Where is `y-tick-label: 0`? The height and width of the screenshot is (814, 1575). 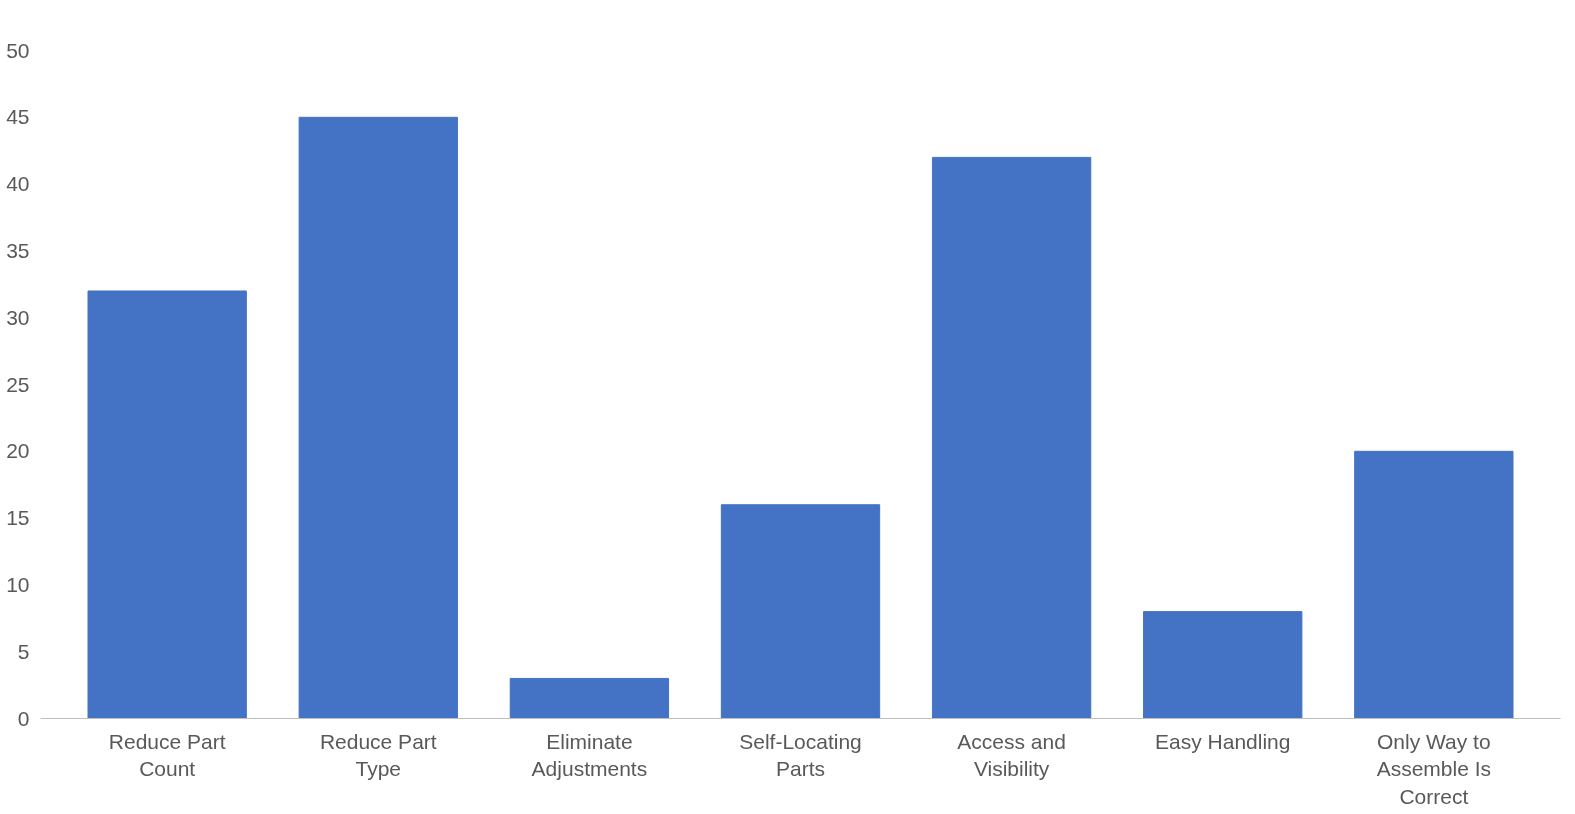 y-tick-label: 0 is located at coordinates (23, 718).